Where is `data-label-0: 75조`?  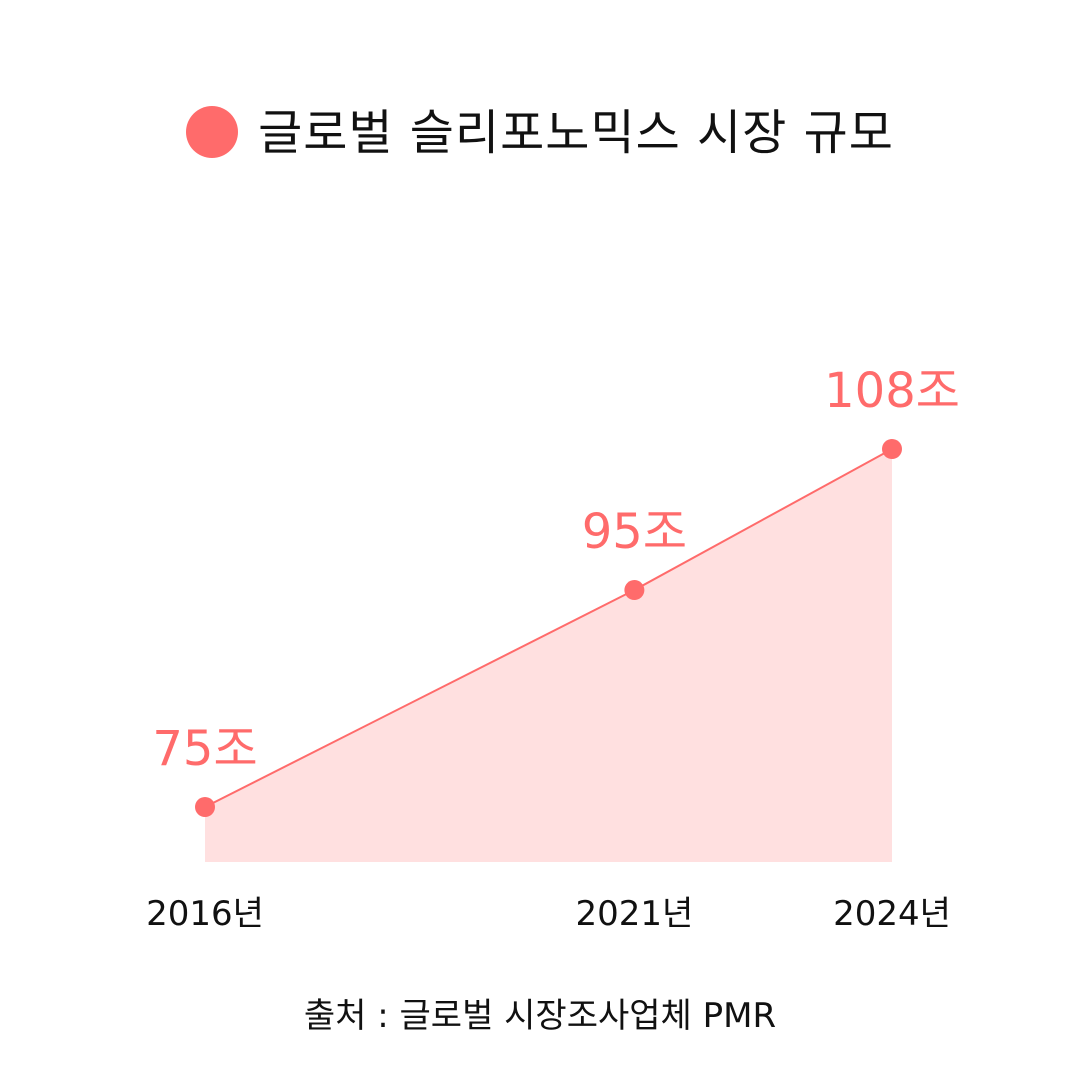
data-label-0: 75조 is located at coordinates (204, 749).